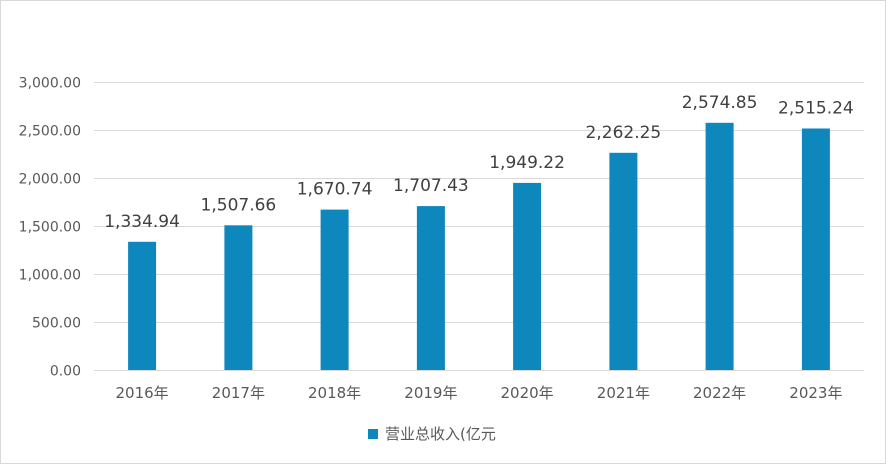 The width and height of the screenshot is (886, 465). I want to click on data-label: 1,949.22, so click(527, 163).